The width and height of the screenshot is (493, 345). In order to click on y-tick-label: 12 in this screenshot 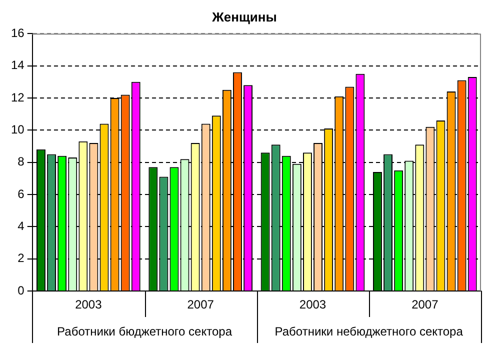, I will do `click(17, 97)`.